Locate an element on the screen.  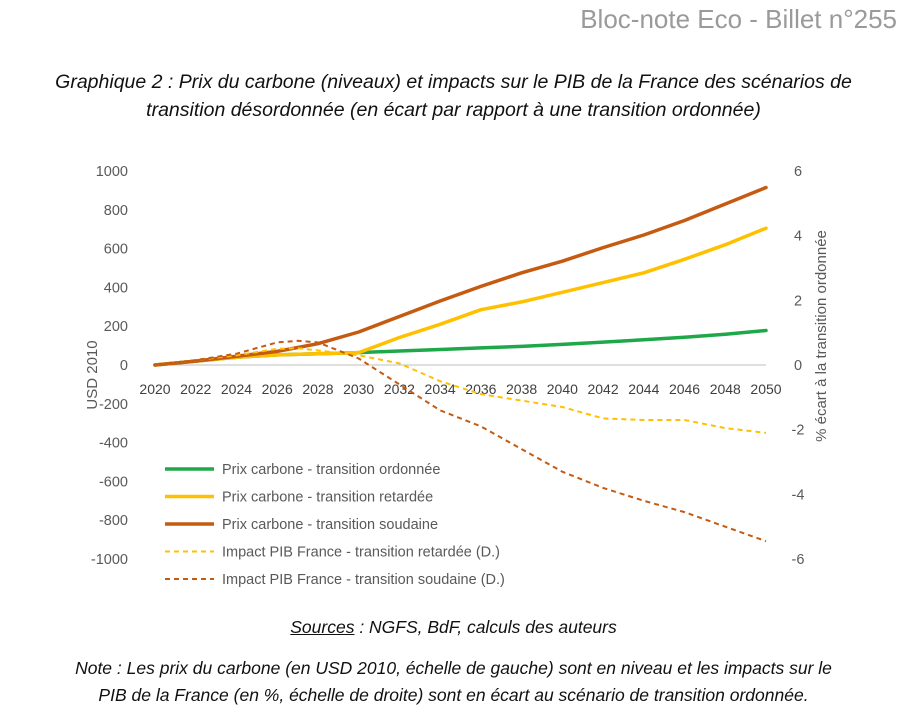
legend-label-3: Prix carbone - transition soudaine is located at coordinates (330, 525).